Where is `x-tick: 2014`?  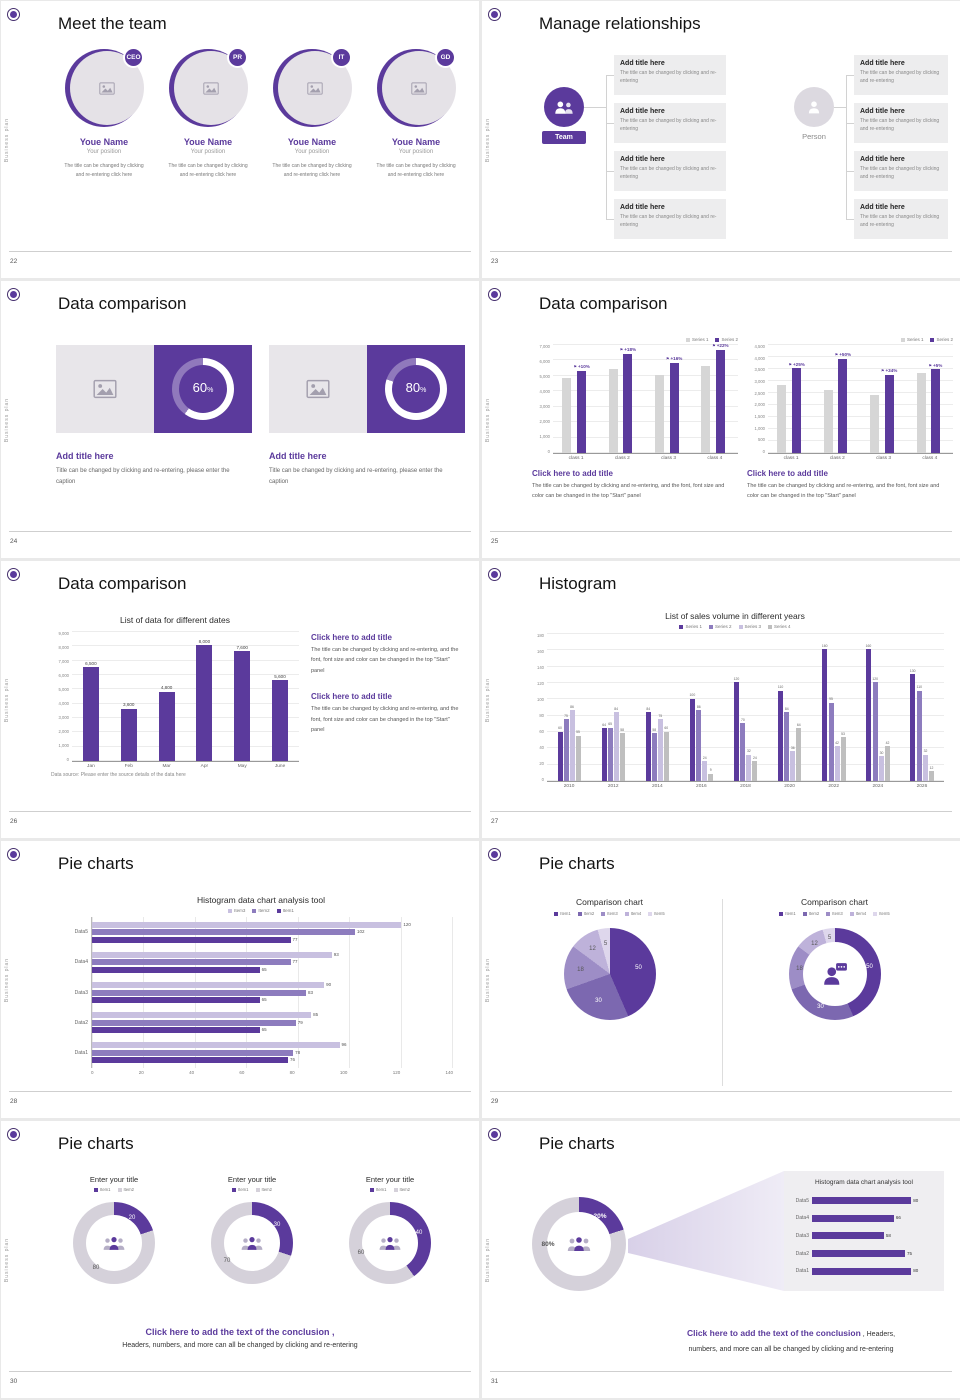 x-tick: 2014 is located at coordinates (657, 786).